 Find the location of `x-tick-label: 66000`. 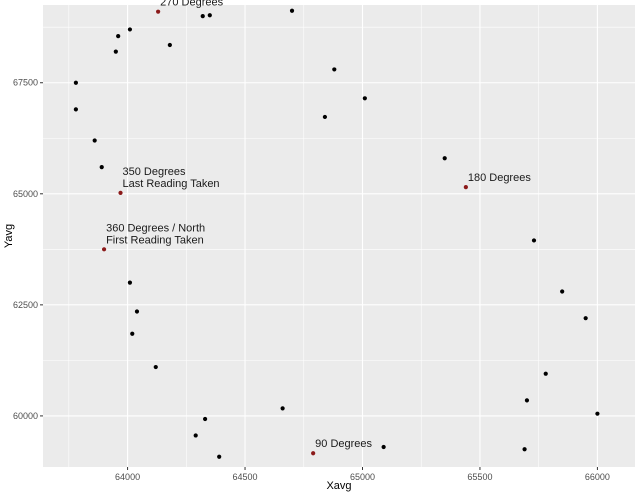

x-tick-label: 66000 is located at coordinates (597, 477).